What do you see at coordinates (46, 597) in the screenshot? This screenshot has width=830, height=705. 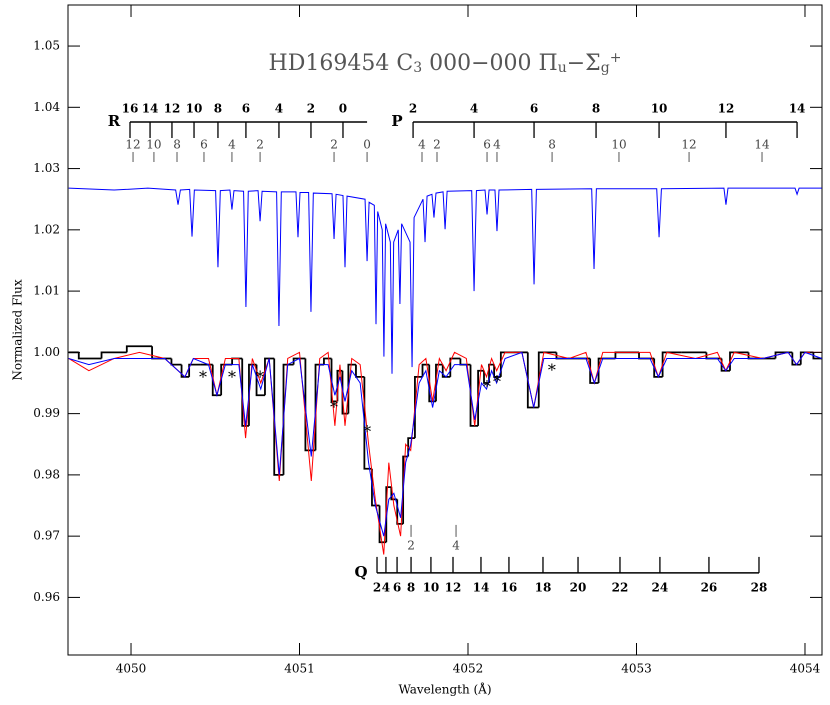 I see `y-tick-label: 0.96` at bounding box center [46, 597].